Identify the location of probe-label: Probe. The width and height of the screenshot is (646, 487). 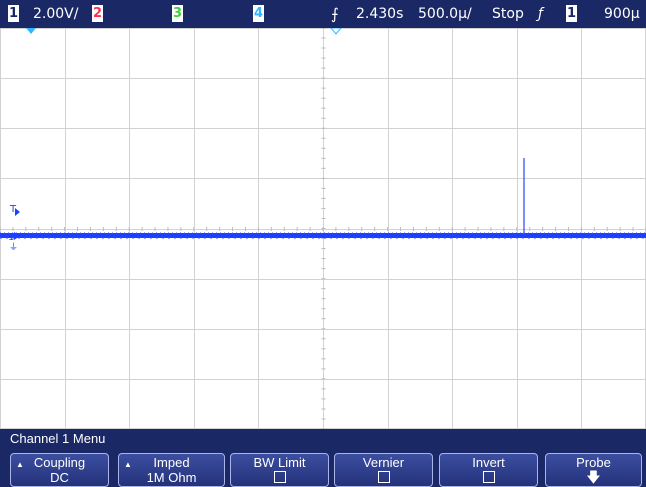
(593, 462).